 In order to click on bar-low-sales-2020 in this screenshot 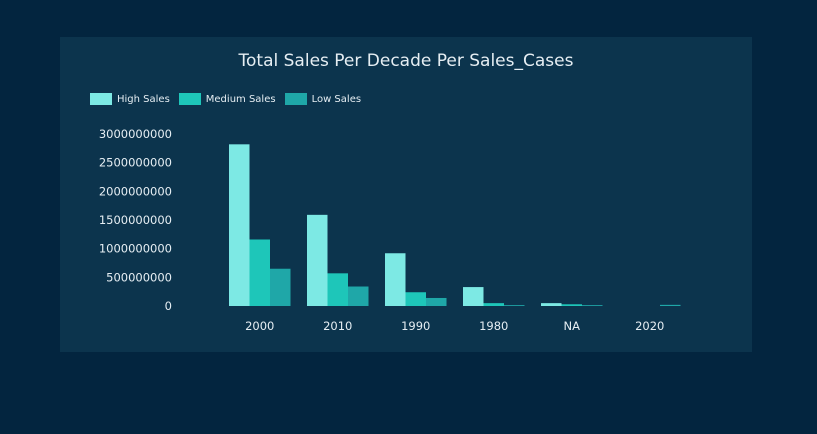, I will do `click(670, 305)`.